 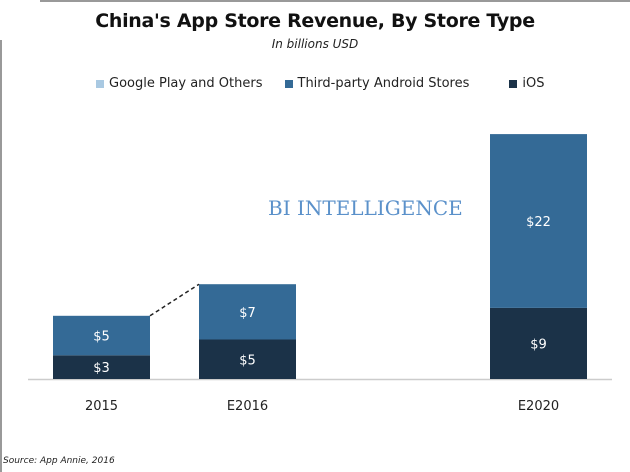 I want to click on x-tick-label: E2016, so click(x=247, y=406).